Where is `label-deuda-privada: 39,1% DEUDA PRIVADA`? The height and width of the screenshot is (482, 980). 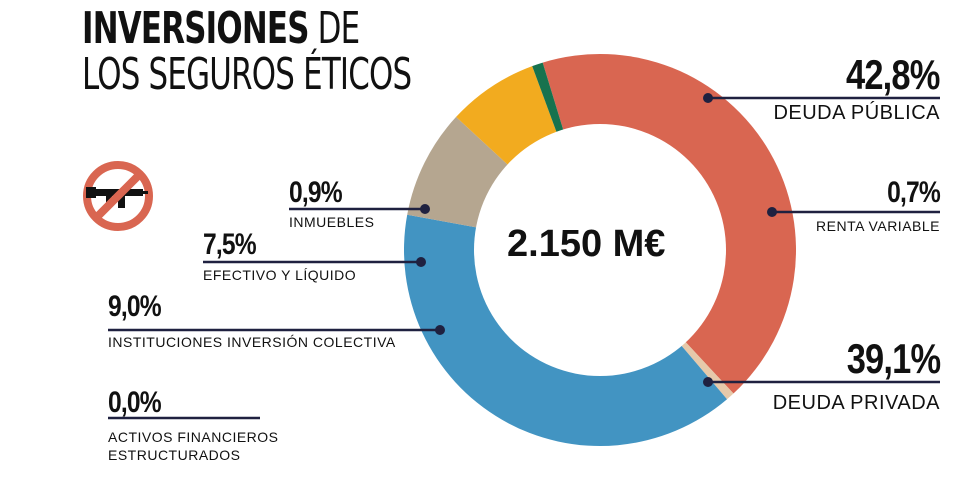 label-deuda-privada: 39,1% DEUDA PRIVADA is located at coordinates (856, 375).